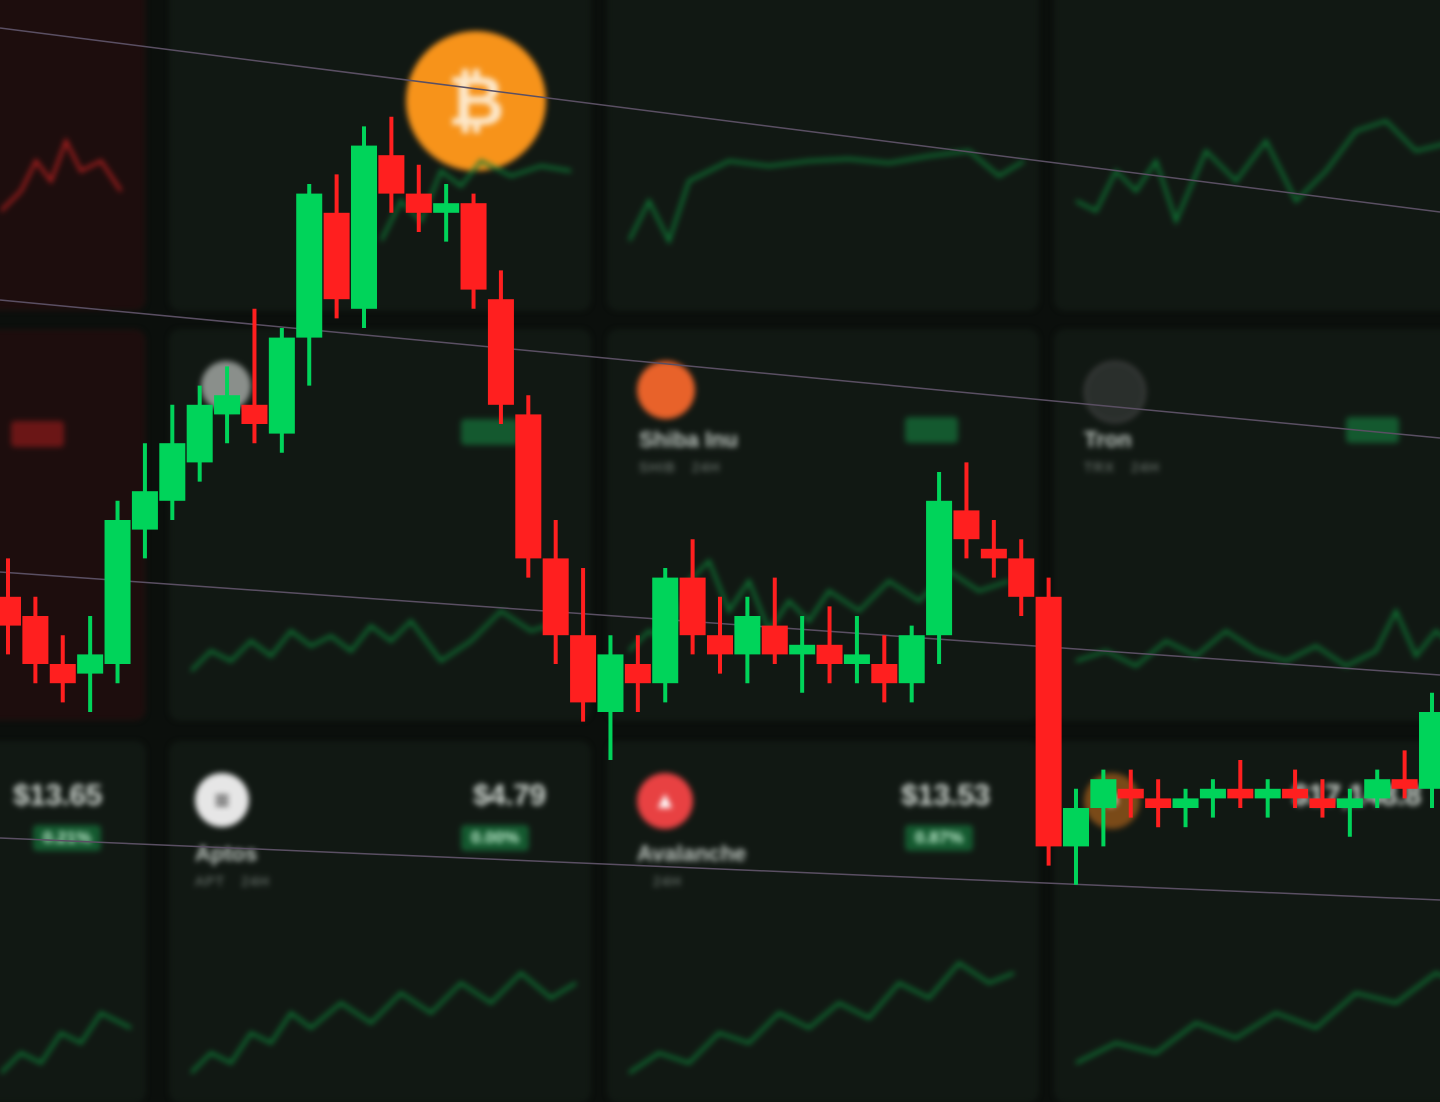 The height and width of the screenshot is (1102, 1440). Describe the element at coordinates (57, 795) in the screenshot. I see `coin-price: $13.65` at that location.